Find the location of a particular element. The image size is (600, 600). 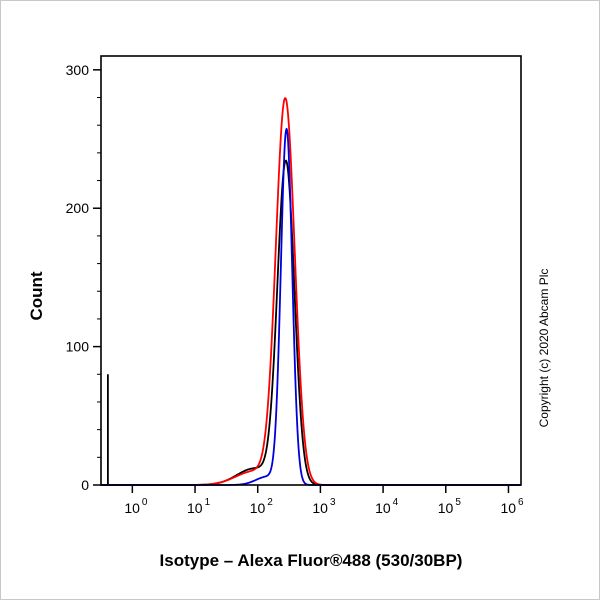

y-tick-label: 0 is located at coordinates (85, 485).